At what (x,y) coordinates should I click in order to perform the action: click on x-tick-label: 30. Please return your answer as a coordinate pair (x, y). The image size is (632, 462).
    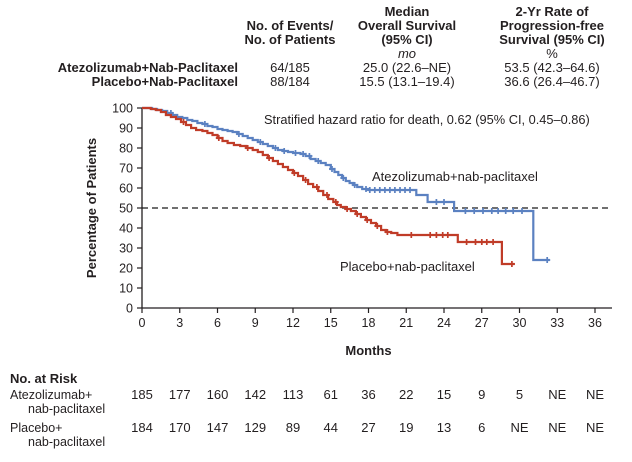
    Looking at the image, I should click on (520, 323).